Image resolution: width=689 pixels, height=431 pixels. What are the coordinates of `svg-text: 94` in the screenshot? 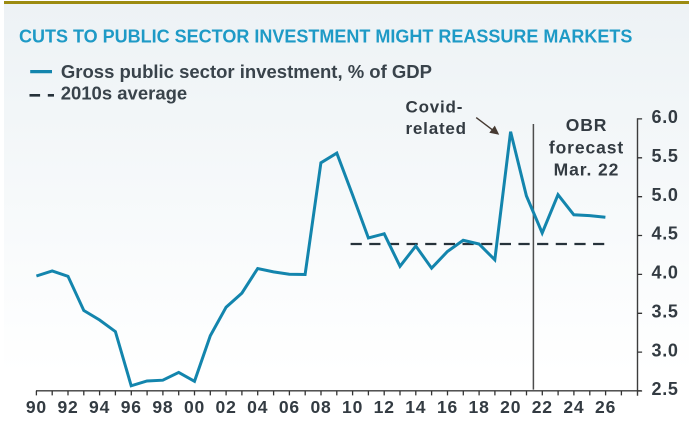 It's located at (99, 407).